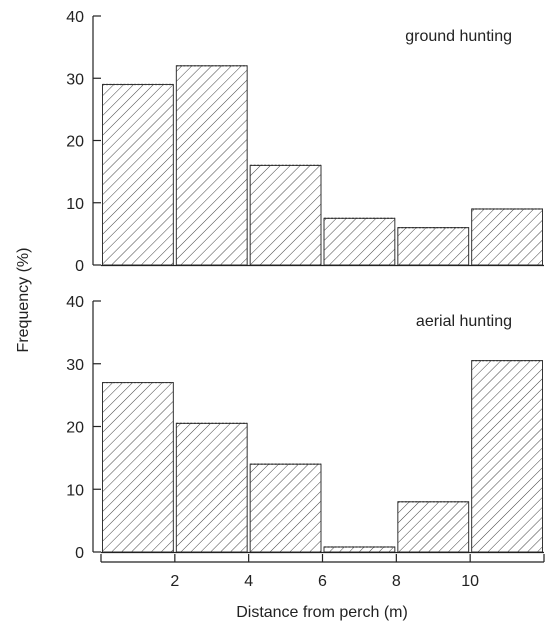  What do you see at coordinates (174, 581) in the screenshot?
I see `x-tick-label-2: 2` at bounding box center [174, 581].